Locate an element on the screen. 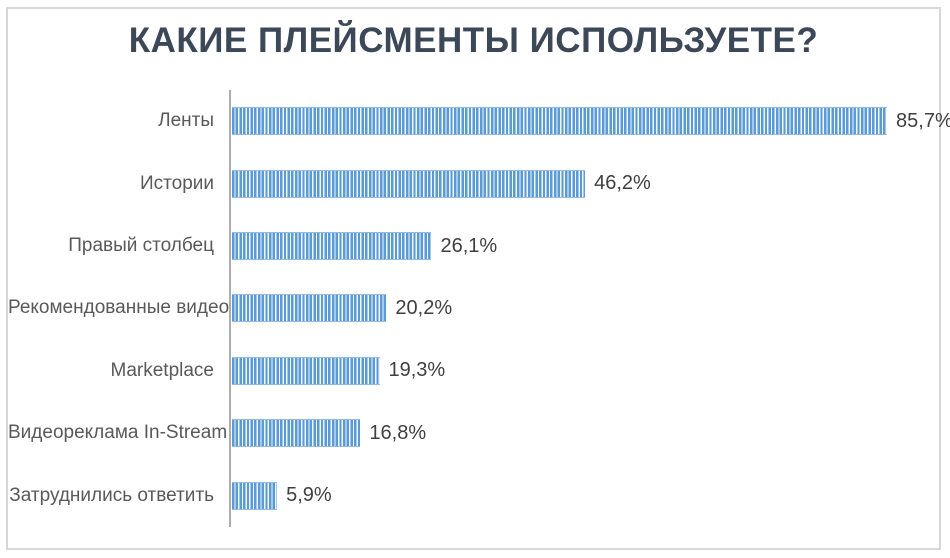 This screenshot has height=558, width=950. bar-row: Рекомендованные видео 20,2% is located at coordinates (473, 308).